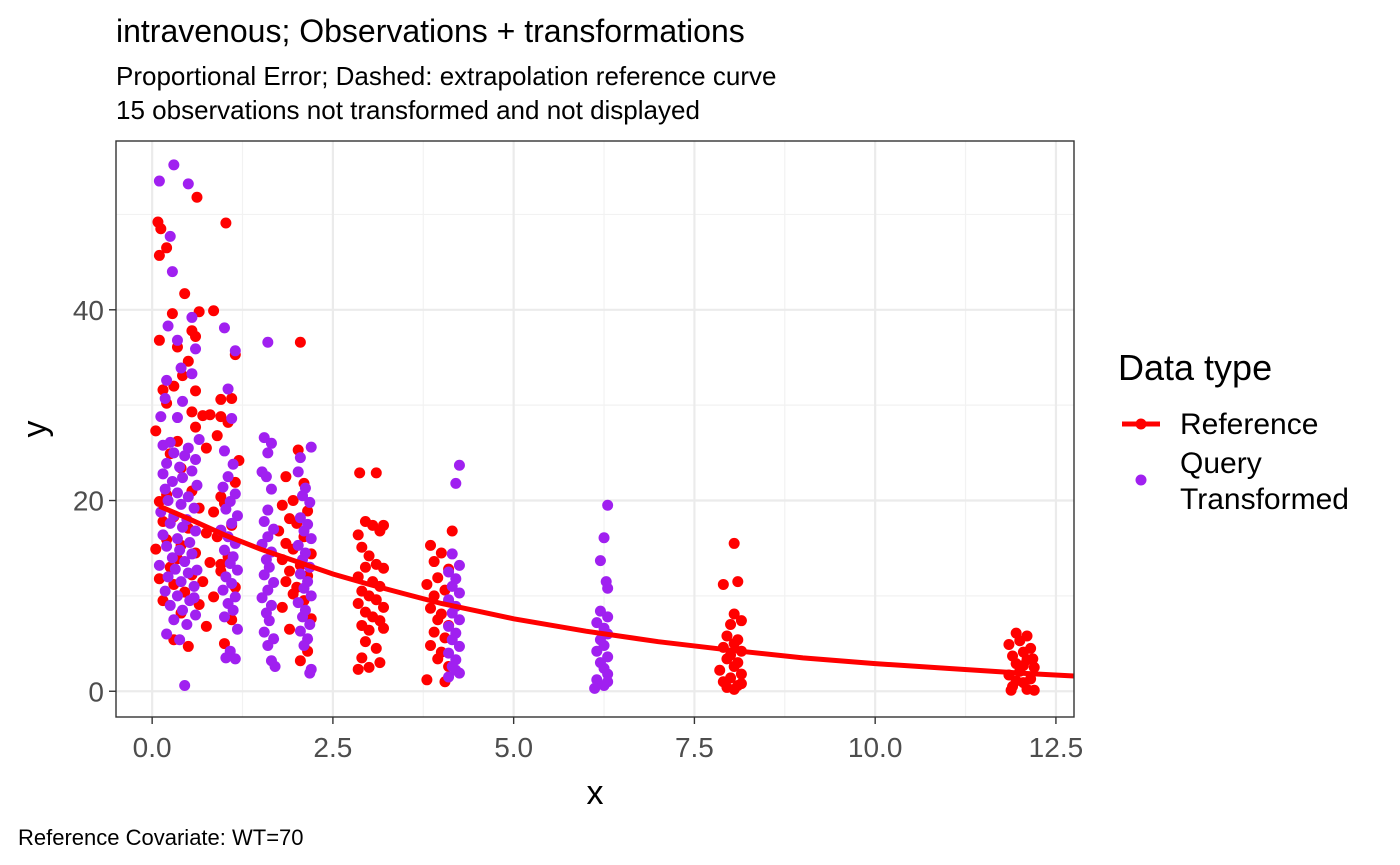  Describe the element at coordinates (1242, 481) in the screenshot. I see `legend-key-query-transformed: Query Transformed` at that location.